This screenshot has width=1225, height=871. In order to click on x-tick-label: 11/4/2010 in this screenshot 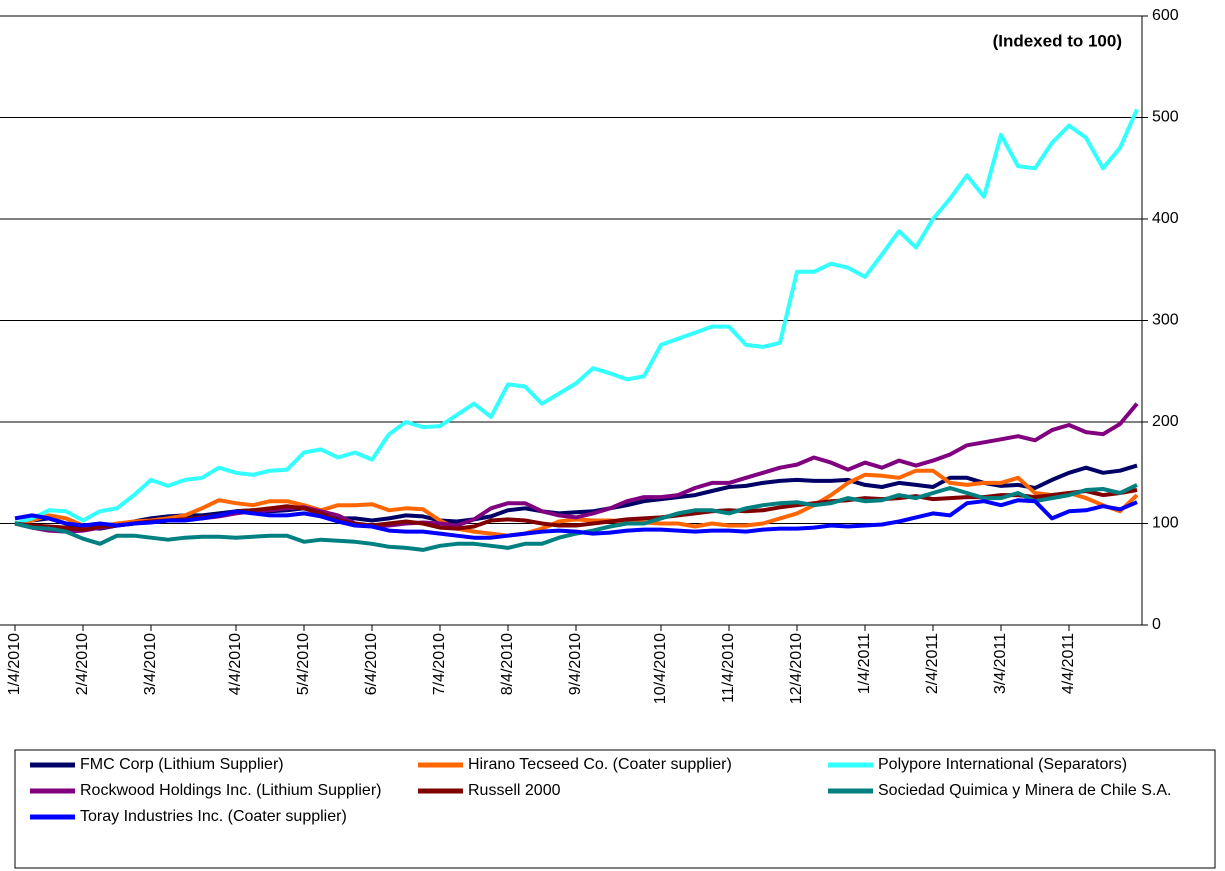, I will do `click(728, 668)`.